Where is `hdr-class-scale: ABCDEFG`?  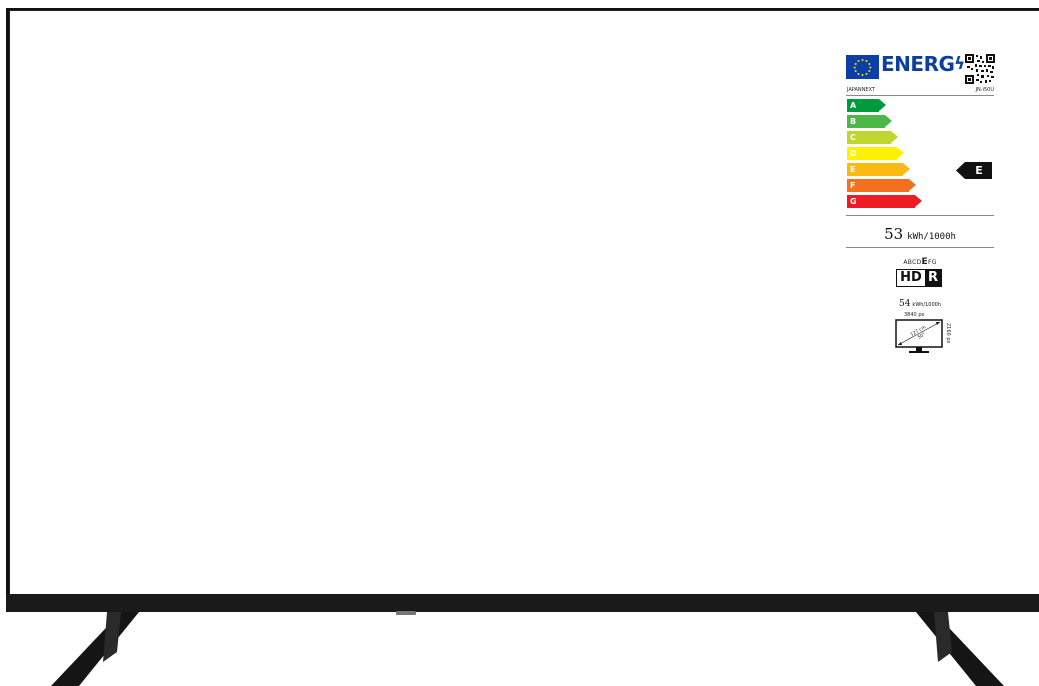 hdr-class-scale: ABCDEFG is located at coordinates (920, 262).